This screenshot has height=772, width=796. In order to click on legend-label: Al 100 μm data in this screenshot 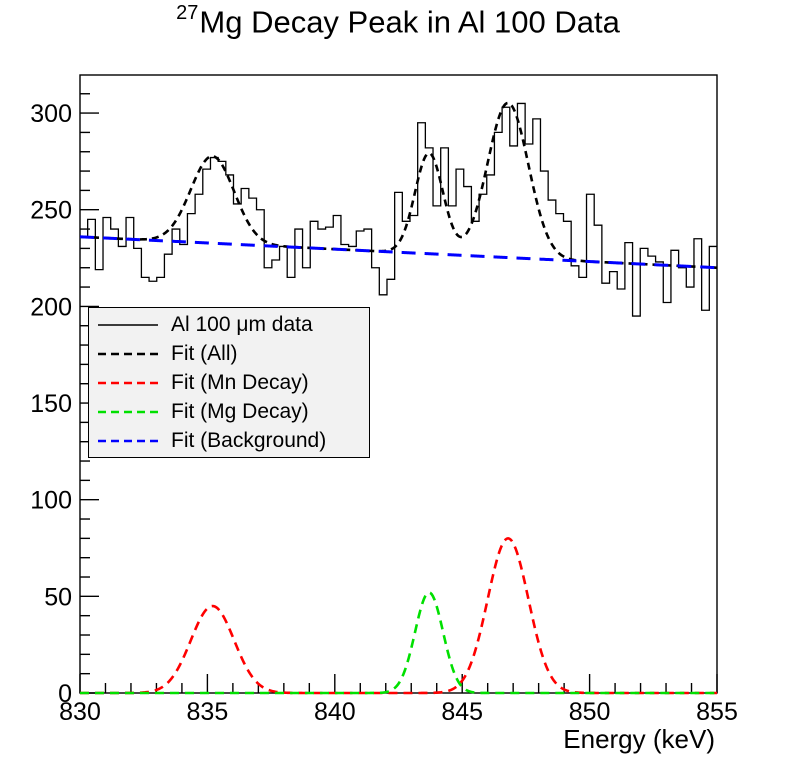, I will do `click(242, 324)`.